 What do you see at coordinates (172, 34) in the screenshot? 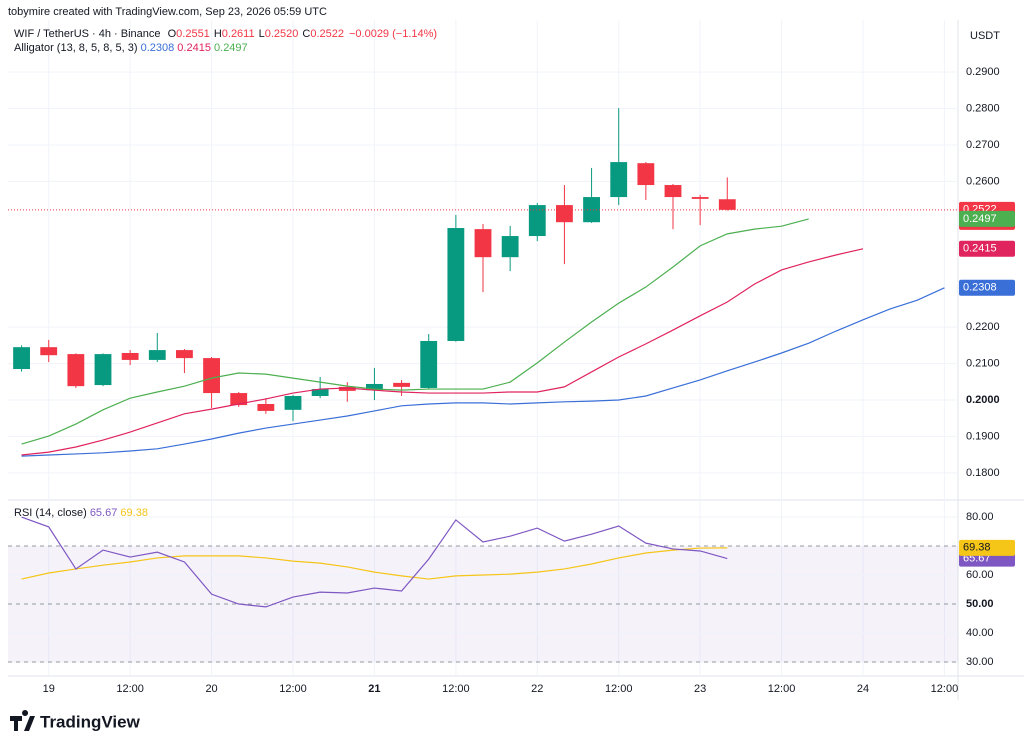
I see `legend-key: O` at bounding box center [172, 34].